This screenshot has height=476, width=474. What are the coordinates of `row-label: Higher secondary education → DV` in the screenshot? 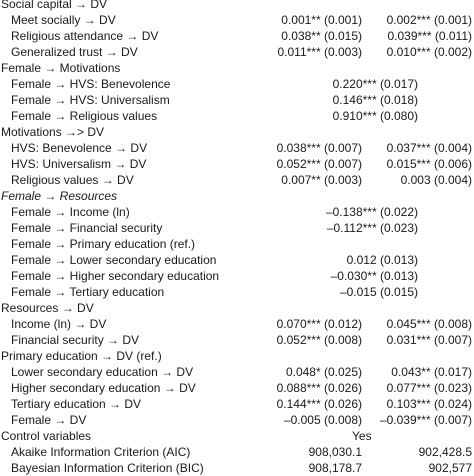 It's located at (103, 388).